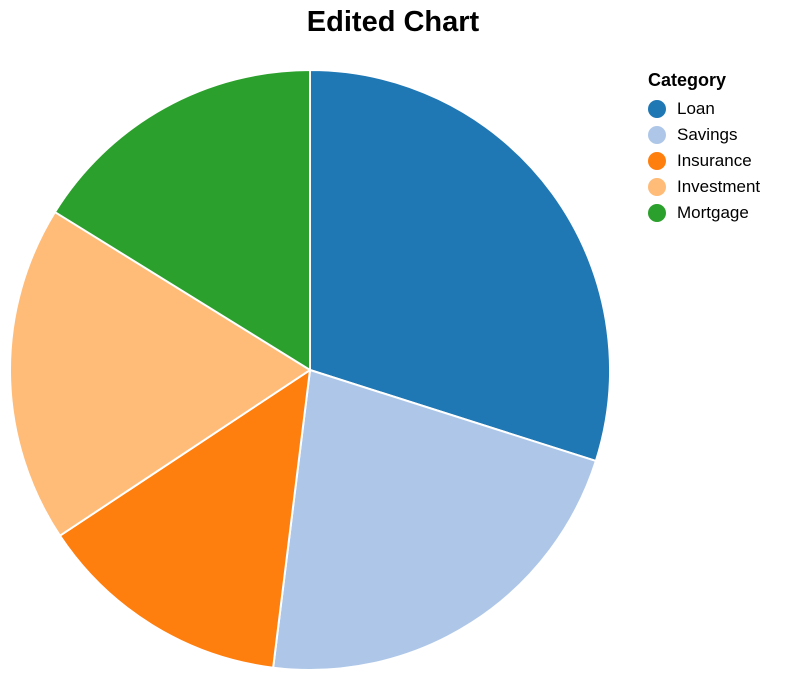 This screenshot has width=786, height=680. Describe the element at coordinates (657, 161) in the screenshot. I see `legend-swatch-insurance` at that location.